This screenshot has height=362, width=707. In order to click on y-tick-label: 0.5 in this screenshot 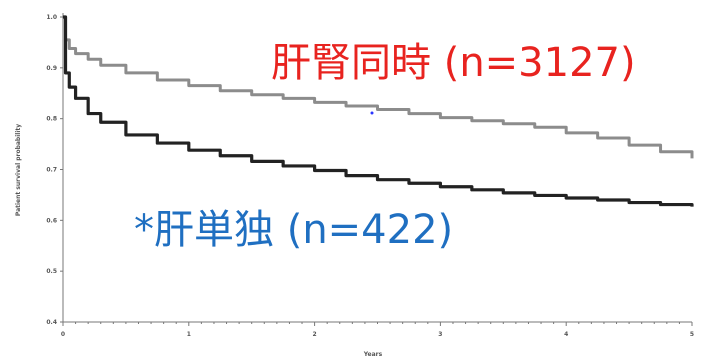, I will do `click(51, 271)`.